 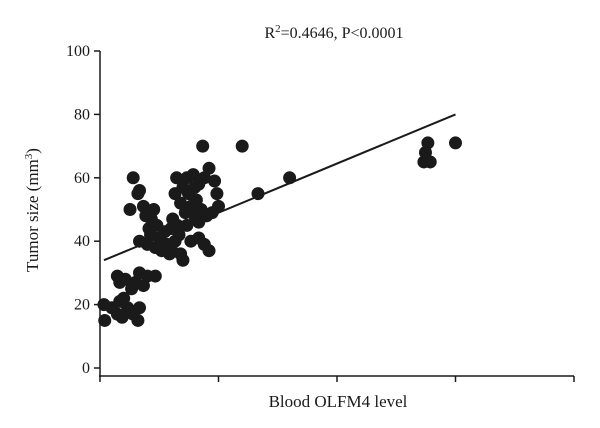 I want to click on r2-value: =0.4646, P<0.0001, so click(x=342, y=33).